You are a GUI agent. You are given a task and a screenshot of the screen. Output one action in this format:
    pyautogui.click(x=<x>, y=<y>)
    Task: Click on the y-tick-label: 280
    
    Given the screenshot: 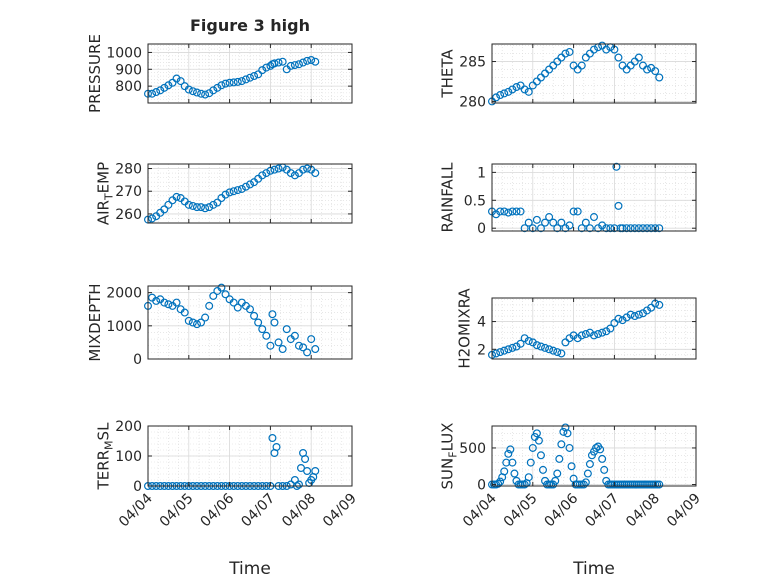 What is the action you would take?
    pyautogui.click(x=472, y=102)
    